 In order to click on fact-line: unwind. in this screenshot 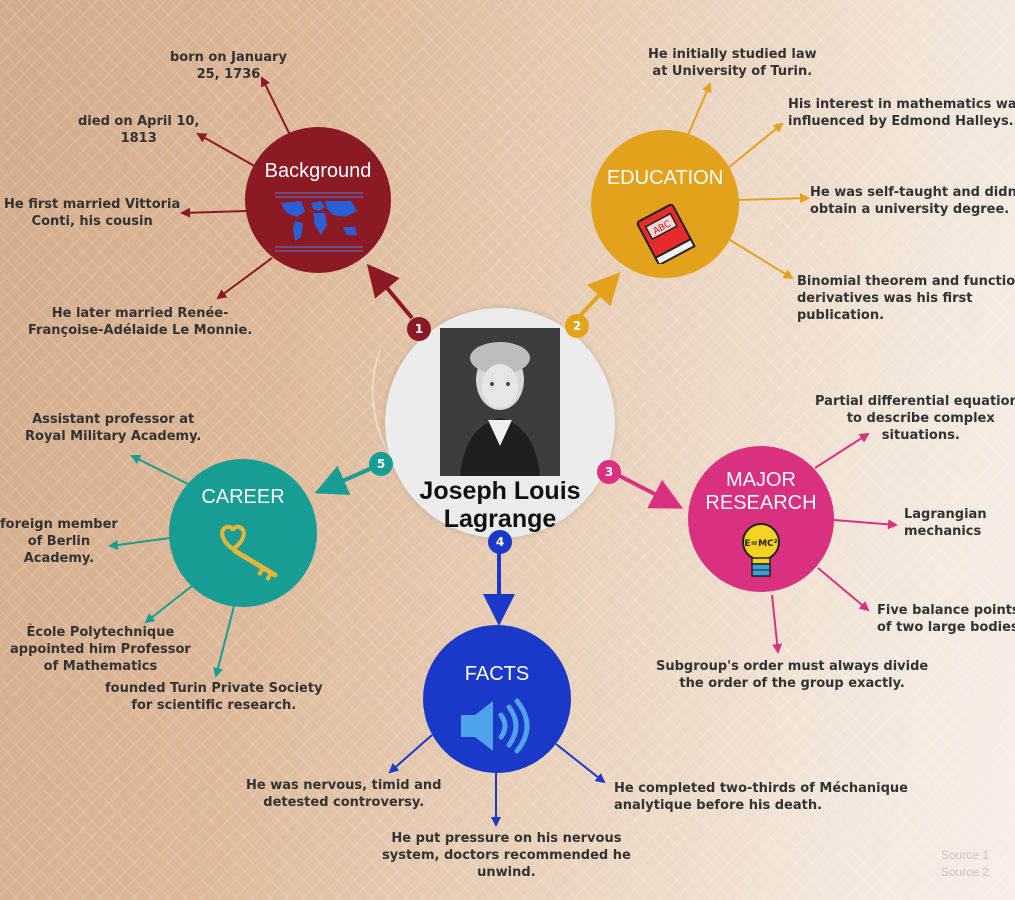, I will do `click(506, 872)`.